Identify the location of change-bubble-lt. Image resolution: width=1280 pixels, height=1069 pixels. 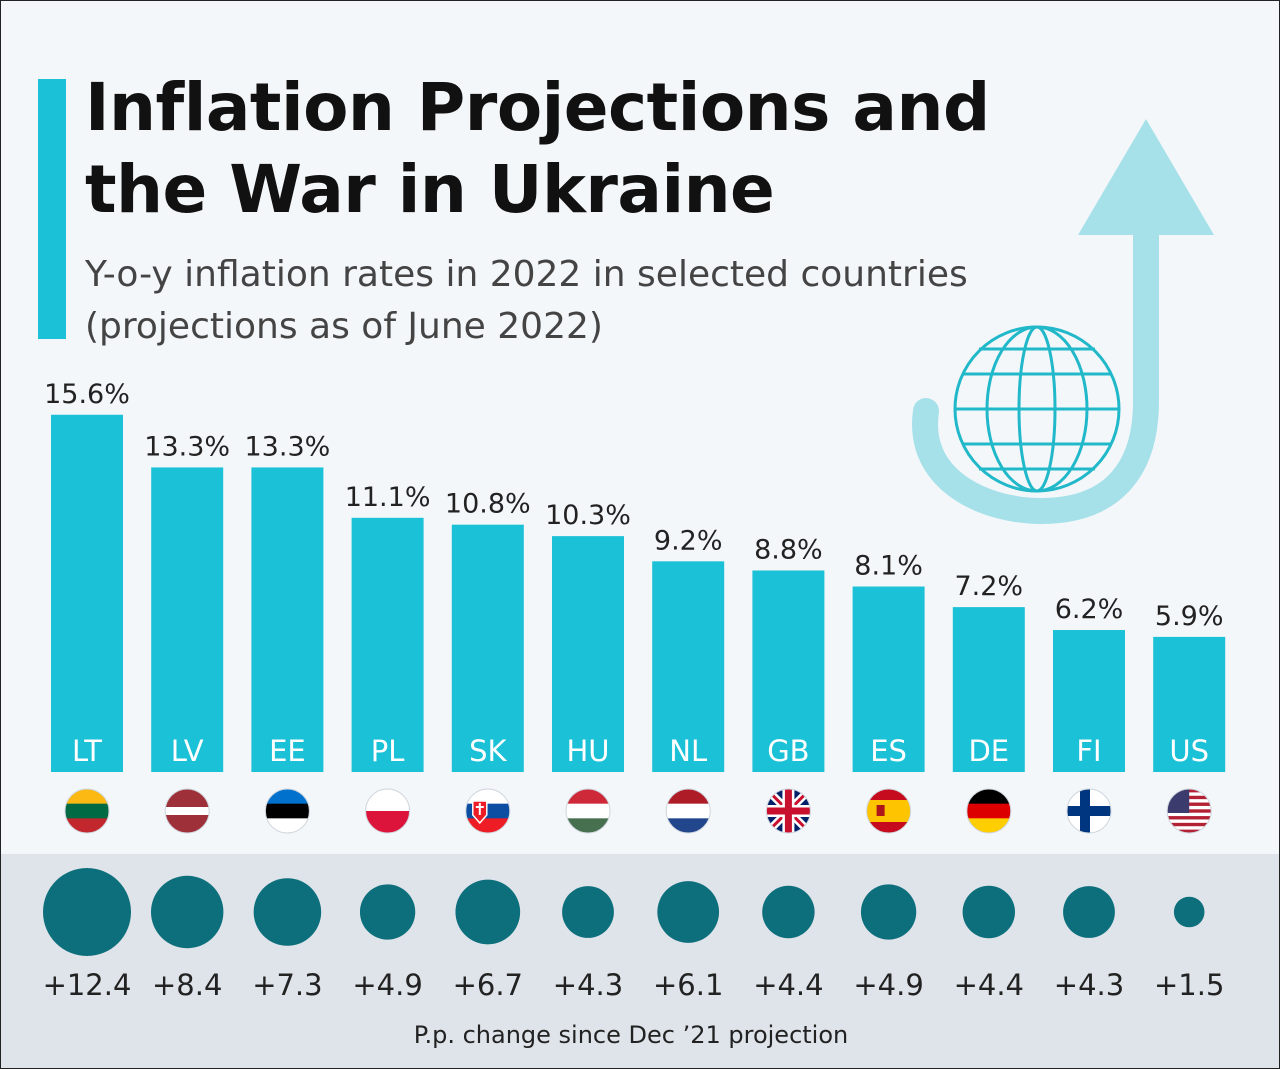
(87, 912).